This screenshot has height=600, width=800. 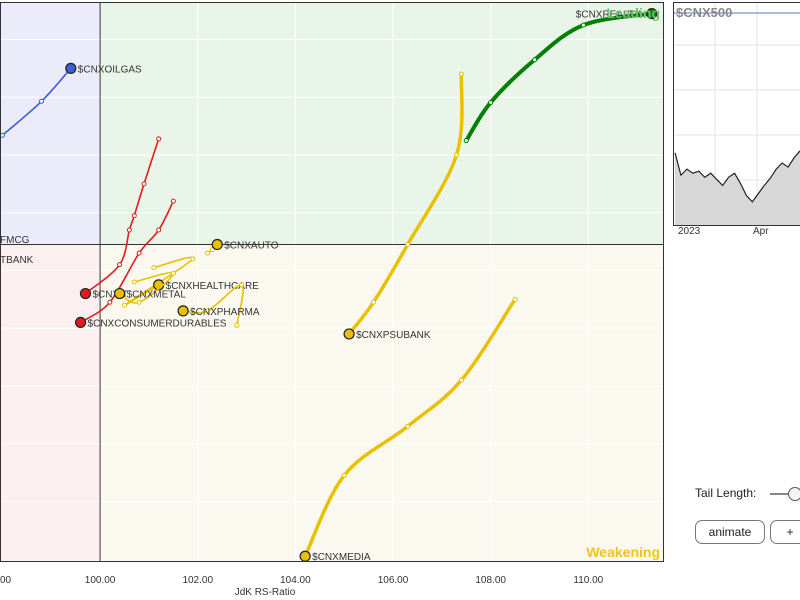 I want to click on mini-chart-x-label-2023: 2023, so click(x=689, y=231).